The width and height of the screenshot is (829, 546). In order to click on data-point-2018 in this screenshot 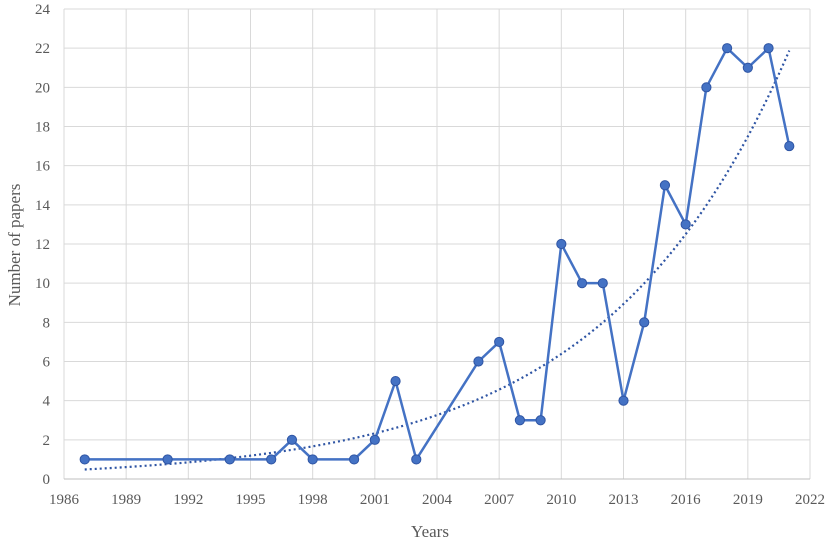, I will do `click(727, 48)`.